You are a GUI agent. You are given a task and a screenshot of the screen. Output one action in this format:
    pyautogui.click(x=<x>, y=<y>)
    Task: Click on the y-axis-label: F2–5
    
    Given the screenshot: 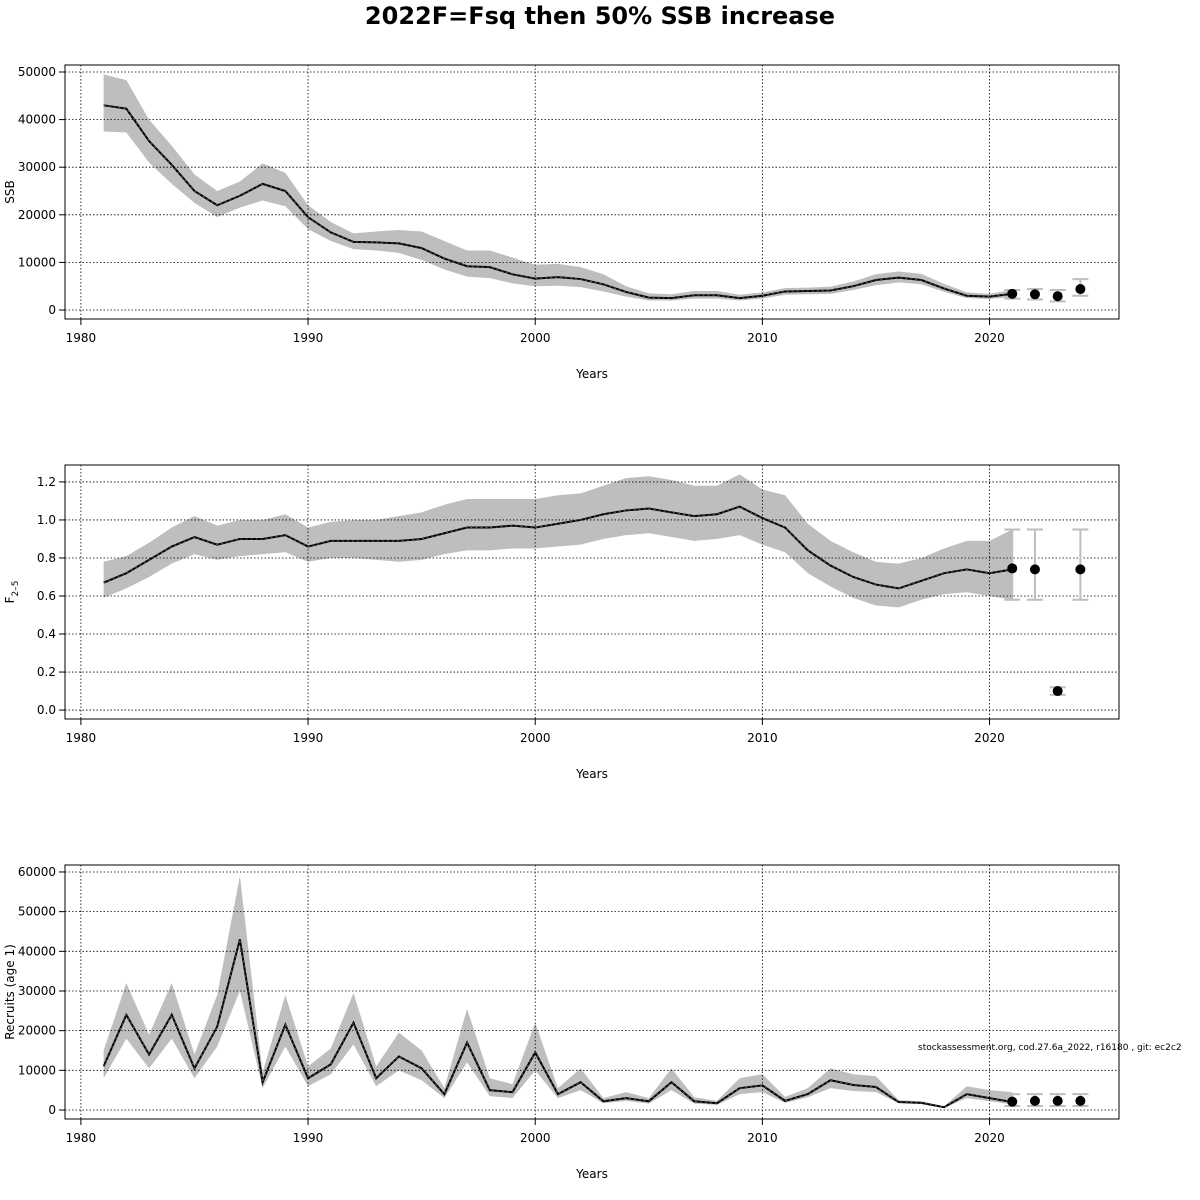 What is the action you would take?
    pyautogui.click(x=12, y=592)
    